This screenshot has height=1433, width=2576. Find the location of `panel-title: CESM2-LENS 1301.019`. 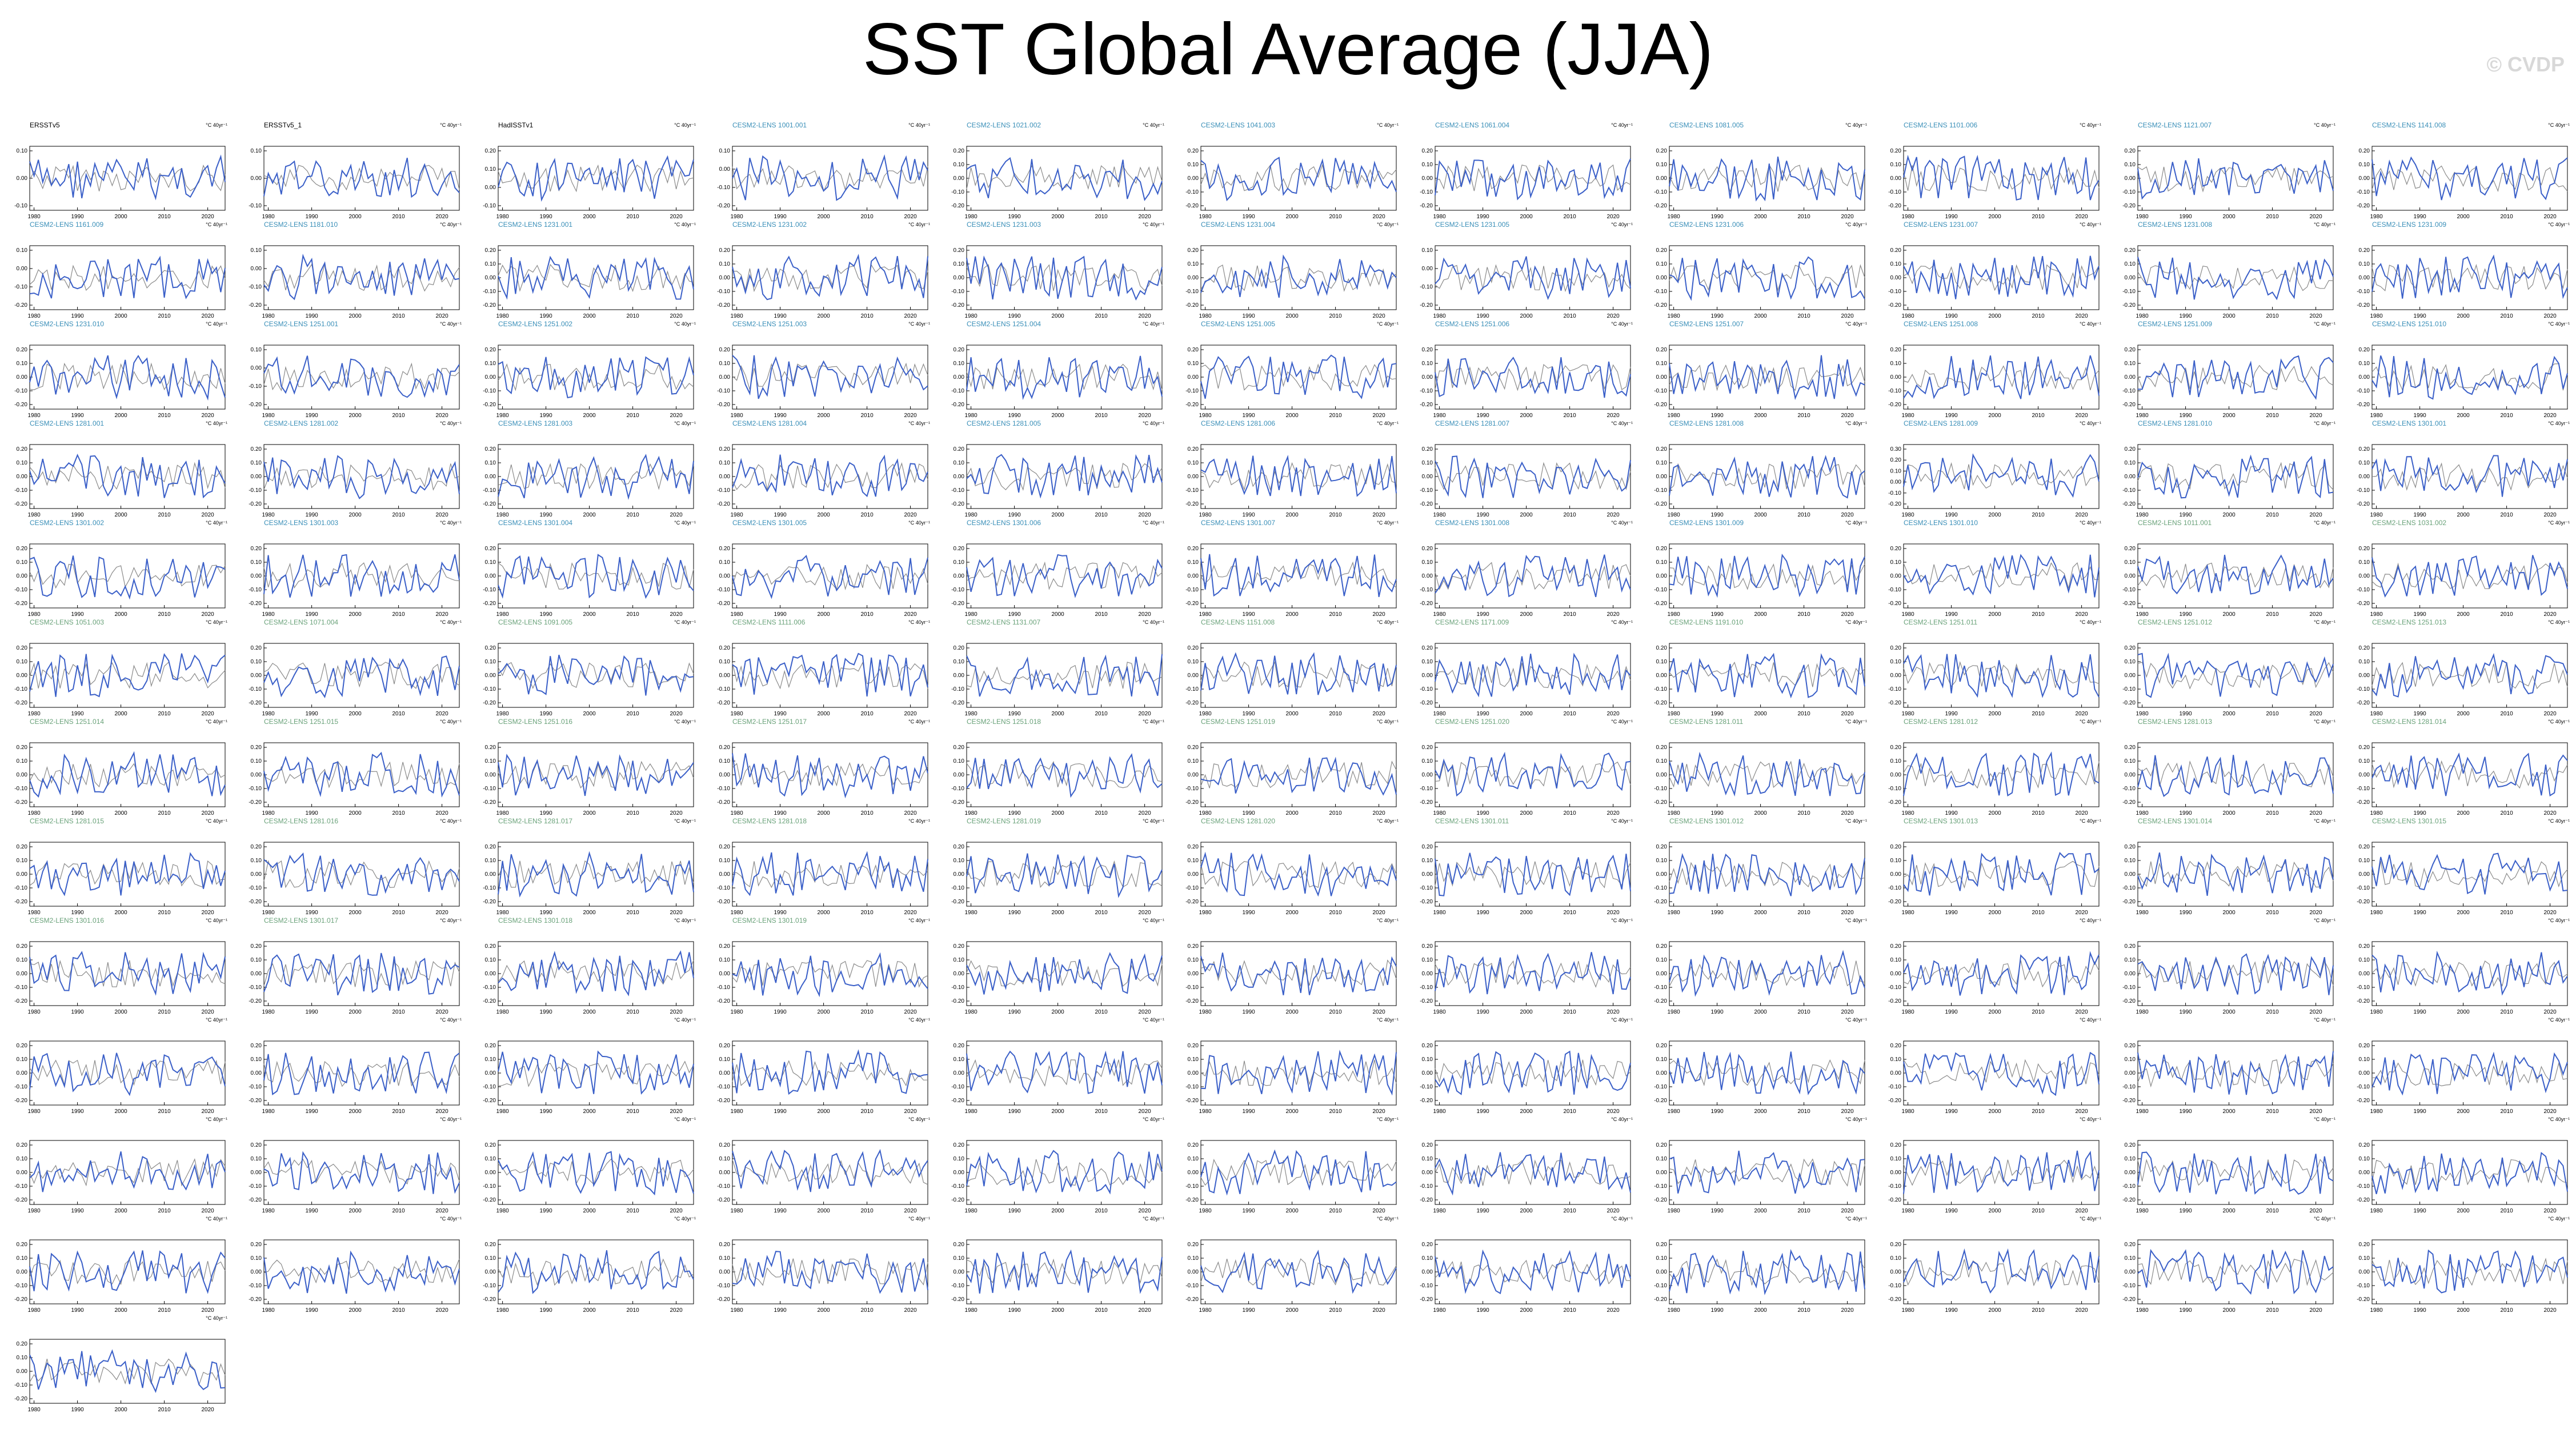

panel-title: CESM2-LENS 1301.019 is located at coordinates (769, 920).